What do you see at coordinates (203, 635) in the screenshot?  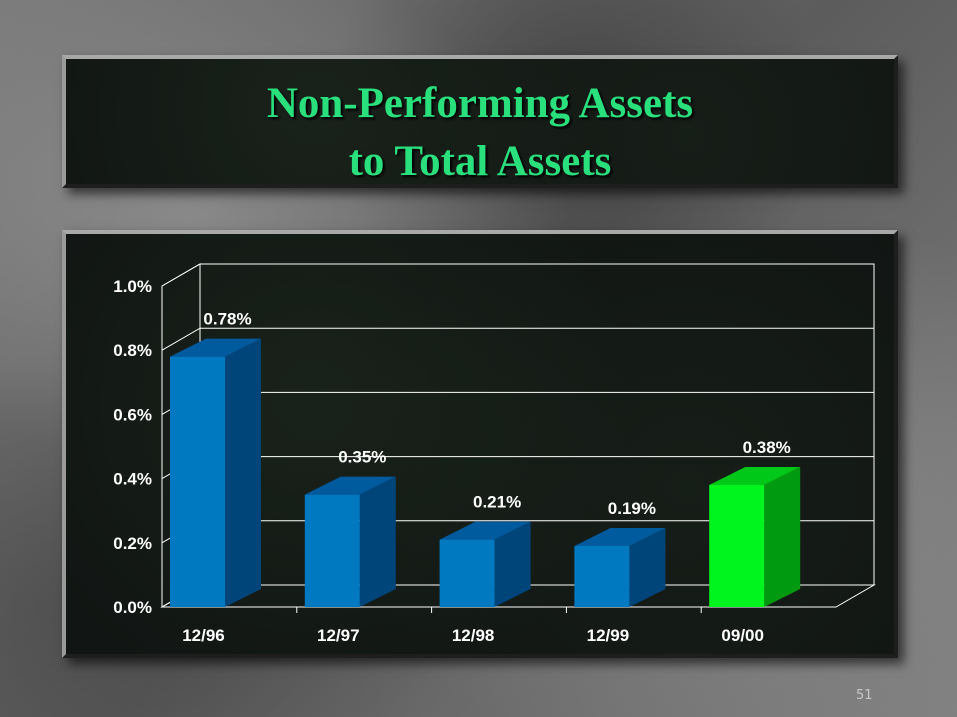 I see `x-tick-label: 12/96` at bounding box center [203, 635].